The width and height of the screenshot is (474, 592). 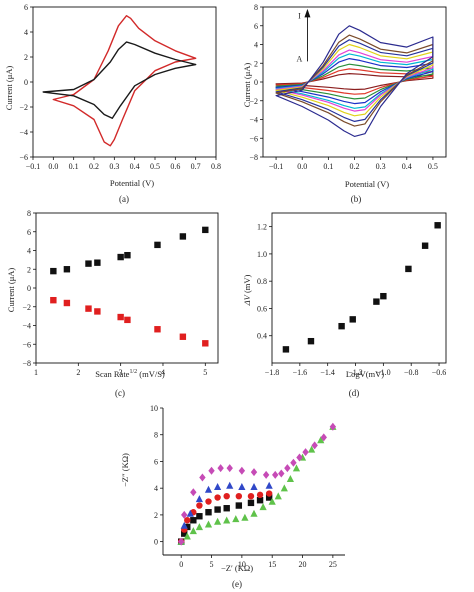 What do you see at coordinates (359, 288) in the screenshot?
I see `plot-frame-d` at bounding box center [359, 288].